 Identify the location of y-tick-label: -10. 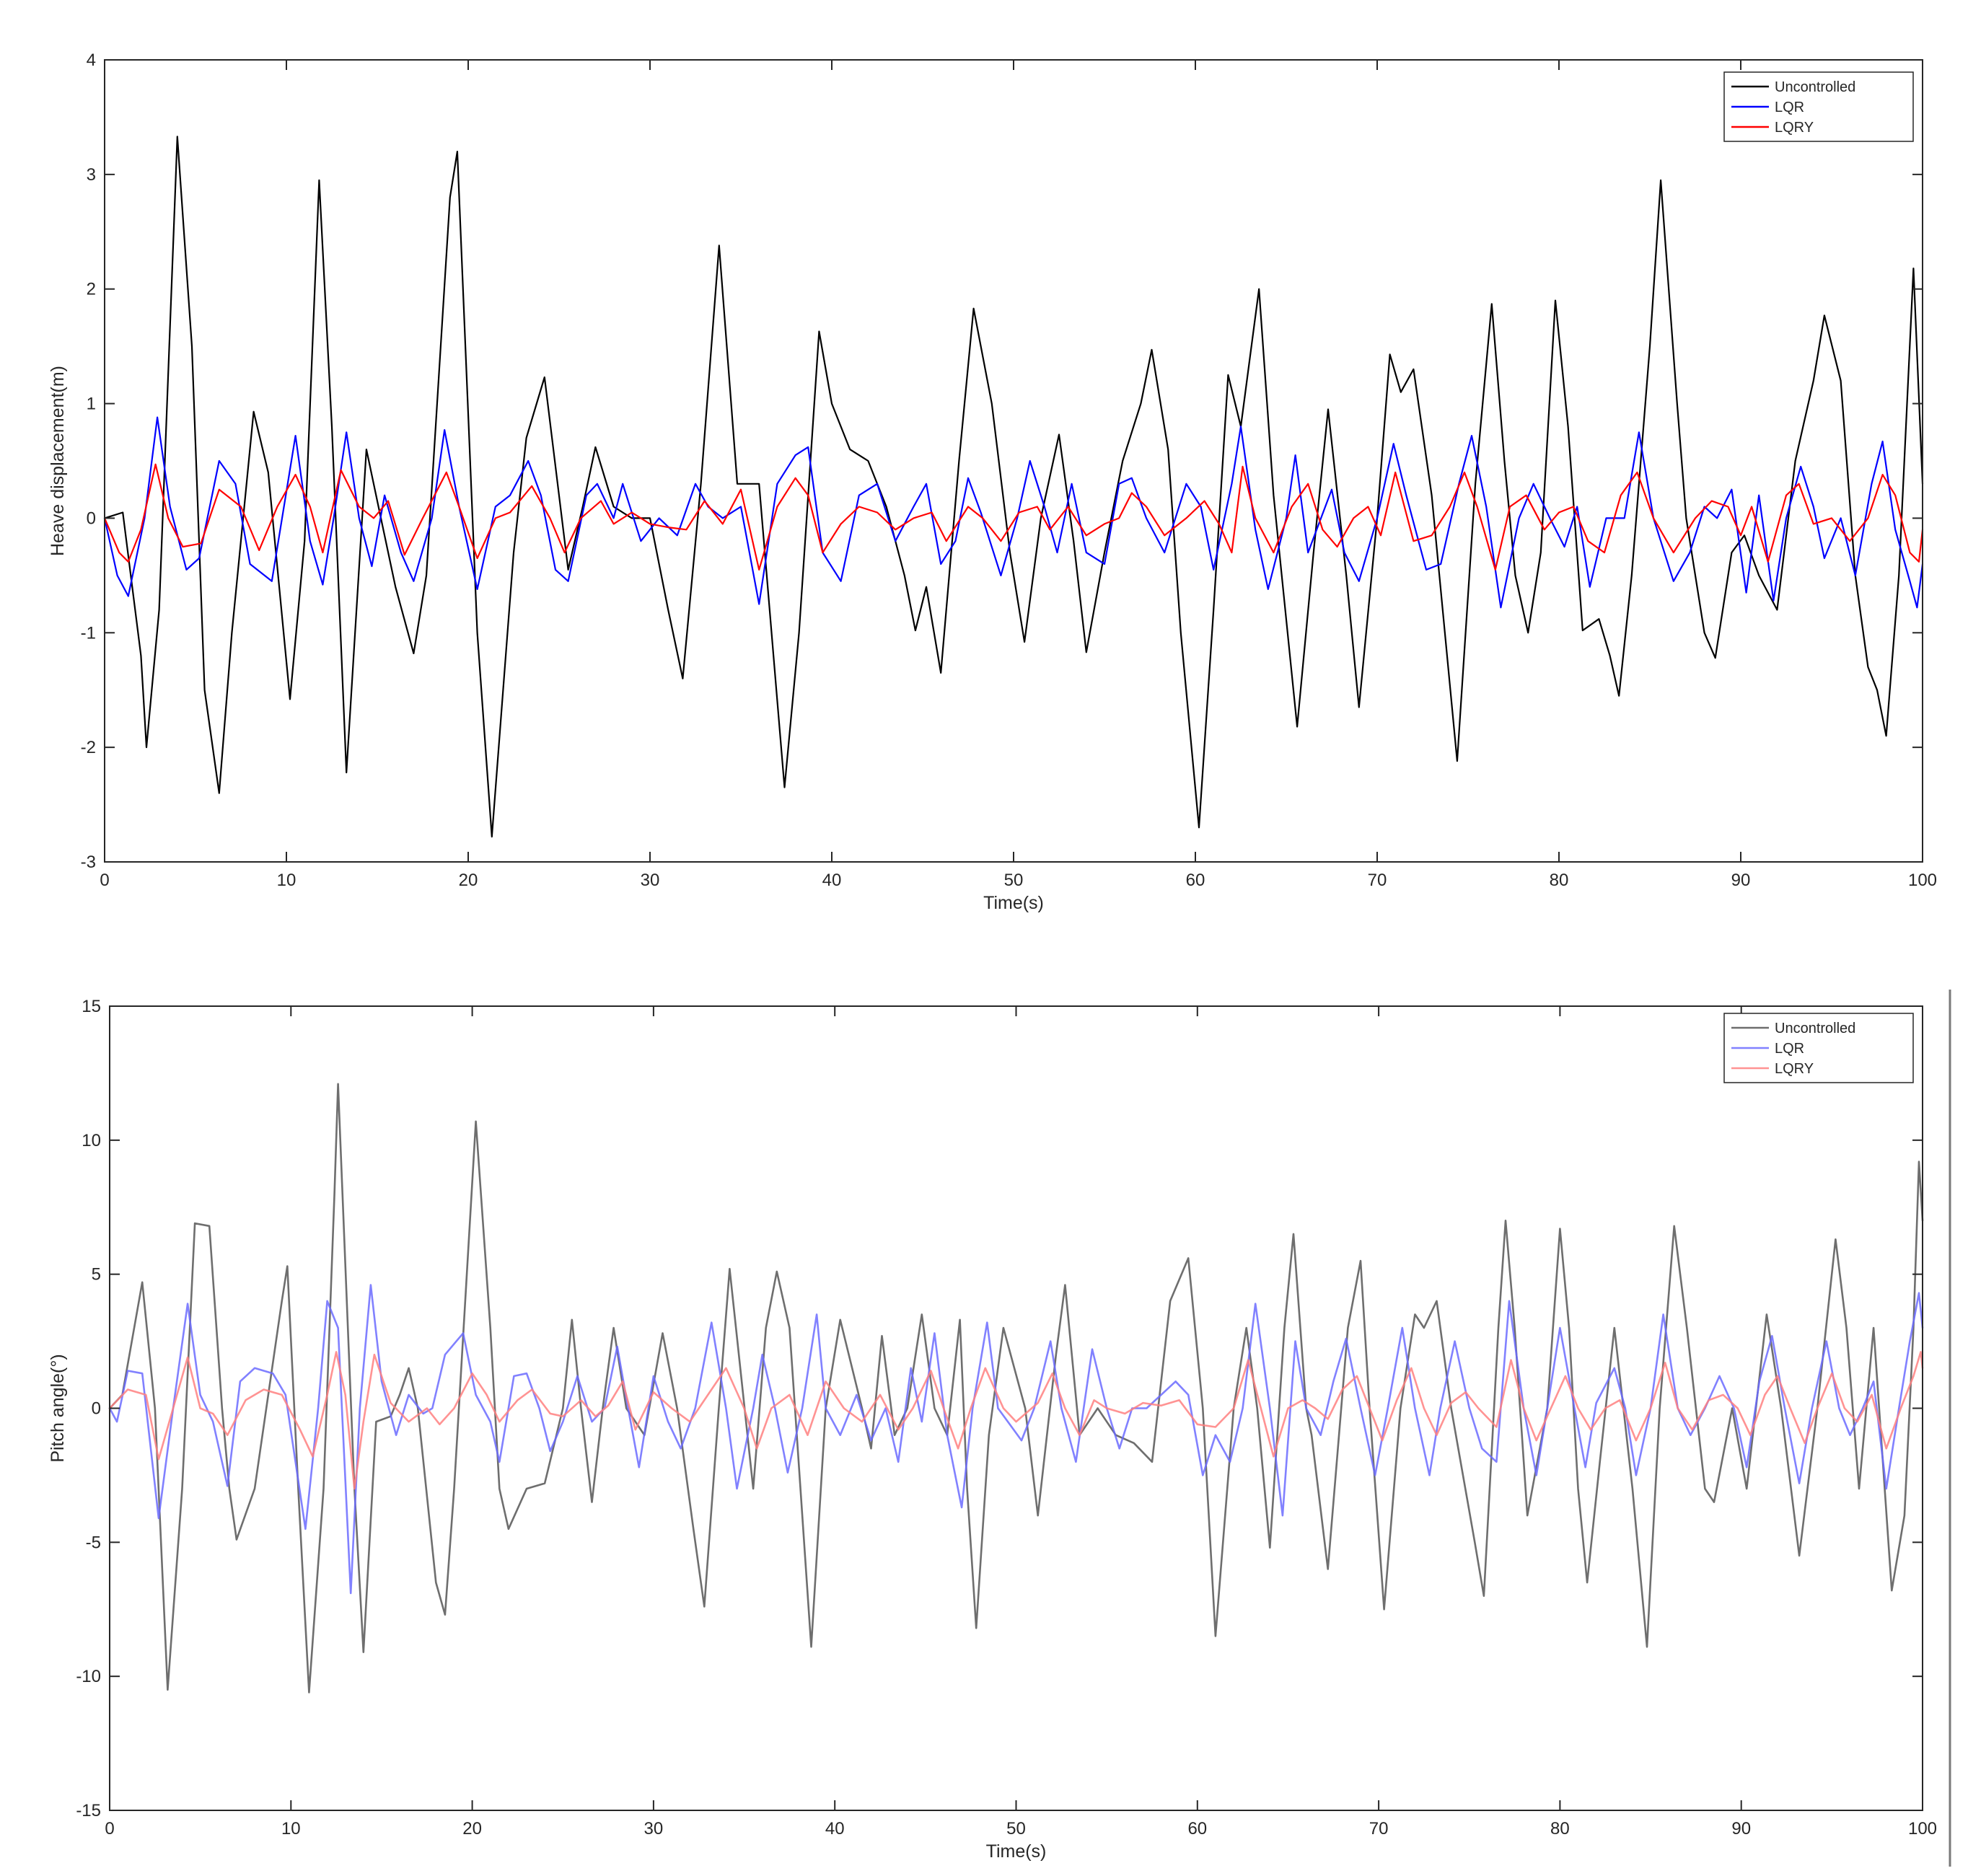
(89, 1677).